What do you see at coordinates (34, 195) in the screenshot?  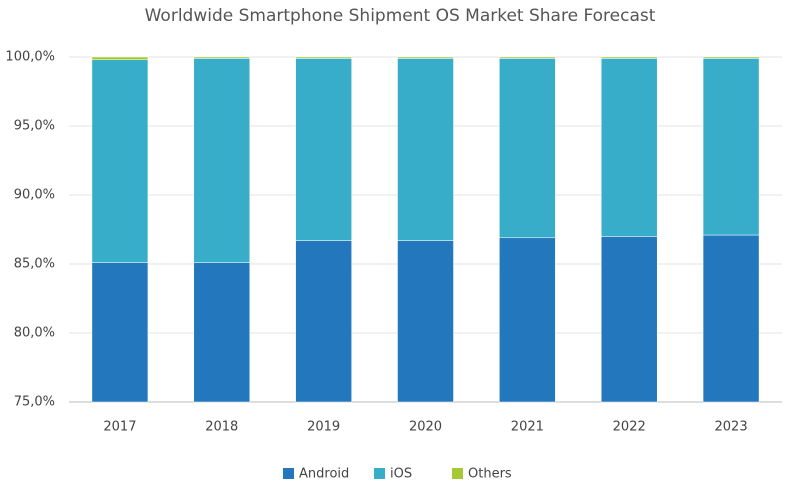 I see `y-tick-label: 90,0%` at bounding box center [34, 195].